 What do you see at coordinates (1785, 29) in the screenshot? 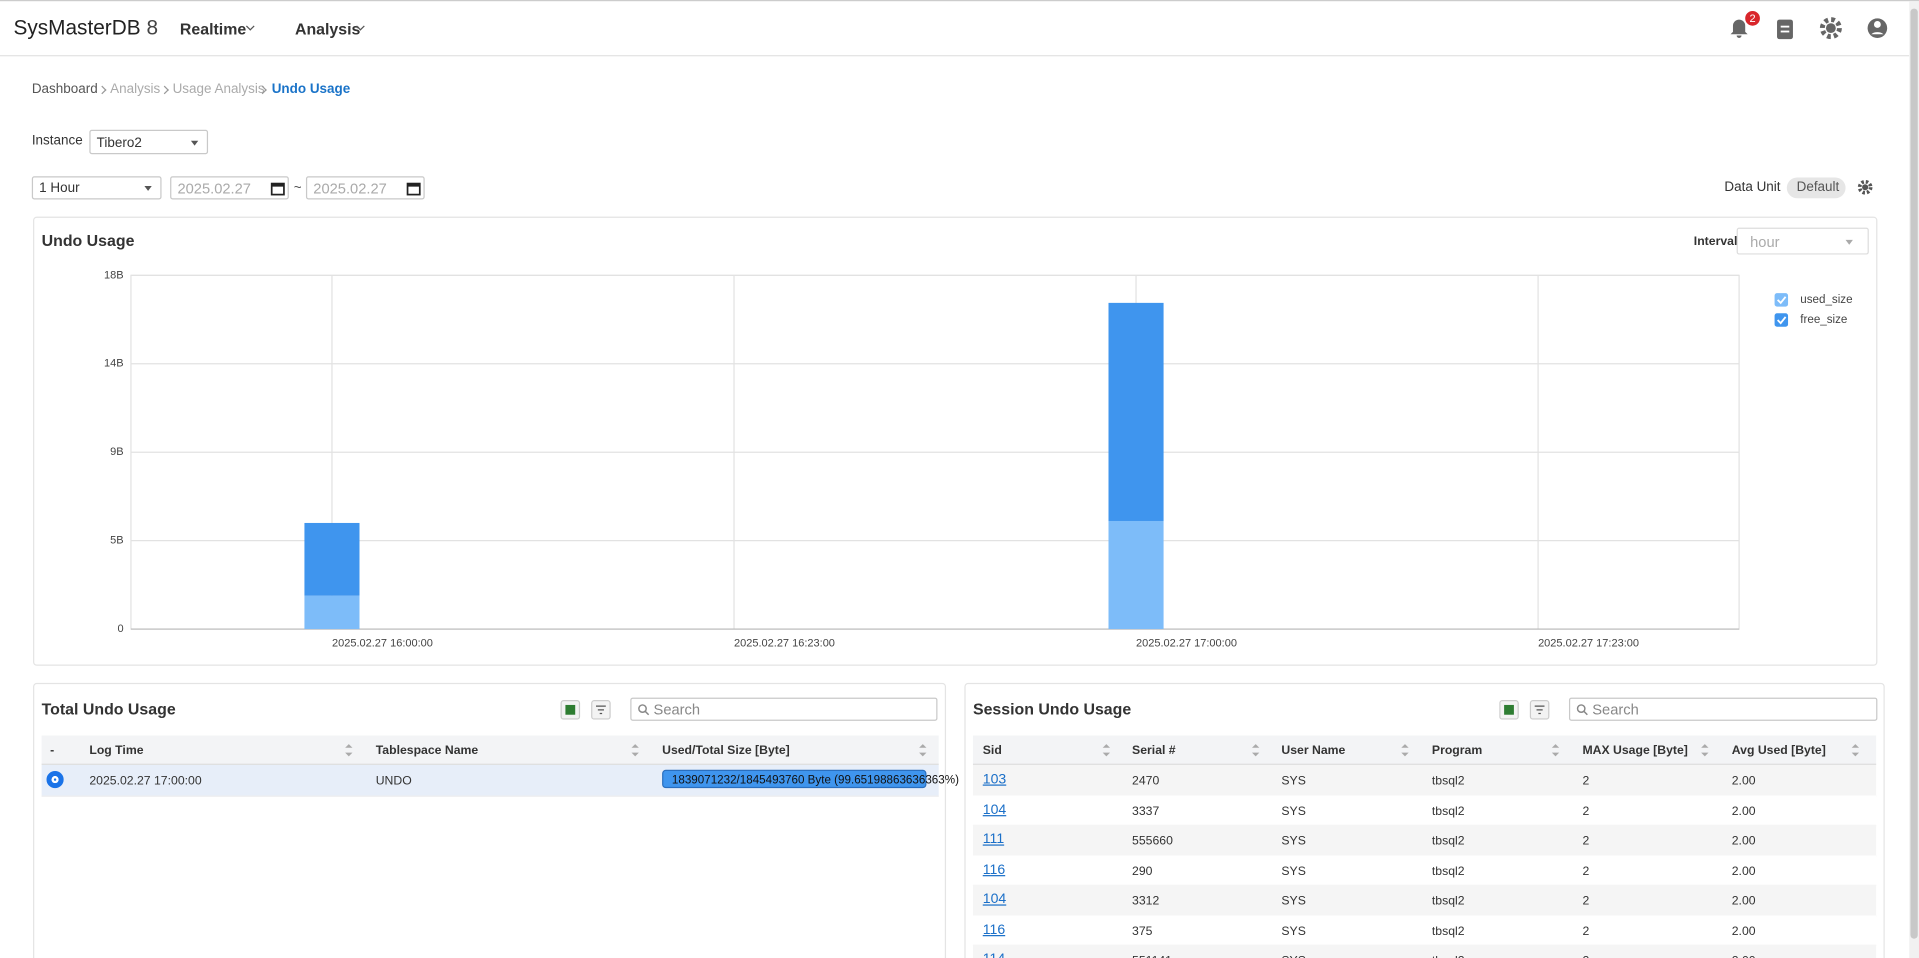
I see `report-icon` at bounding box center [1785, 29].